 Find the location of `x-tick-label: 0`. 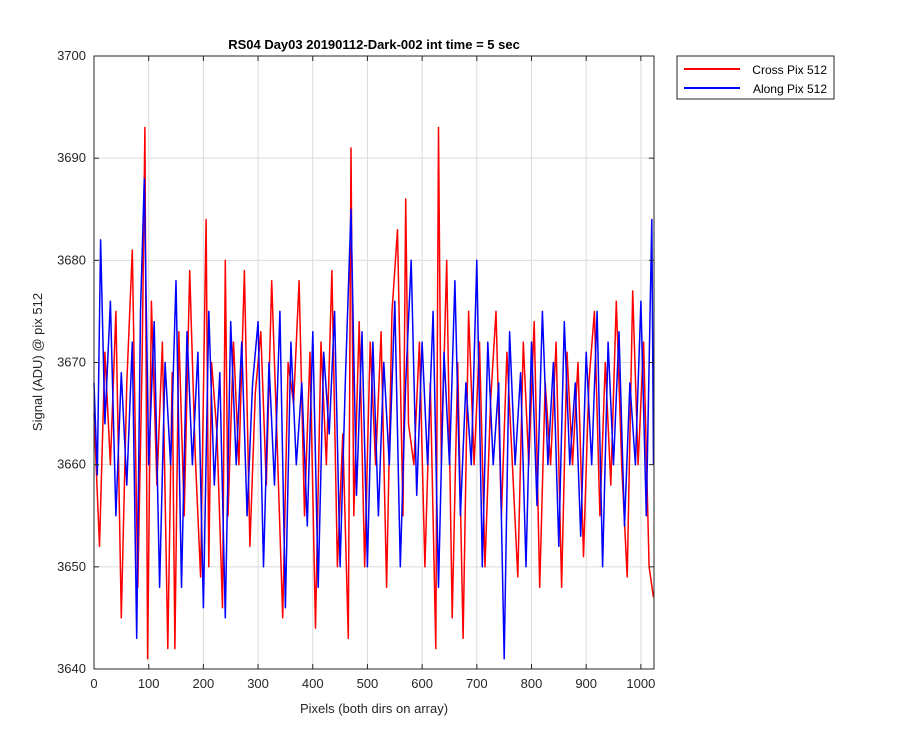

x-tick-label: 0 is located at coordinates (93, 683).